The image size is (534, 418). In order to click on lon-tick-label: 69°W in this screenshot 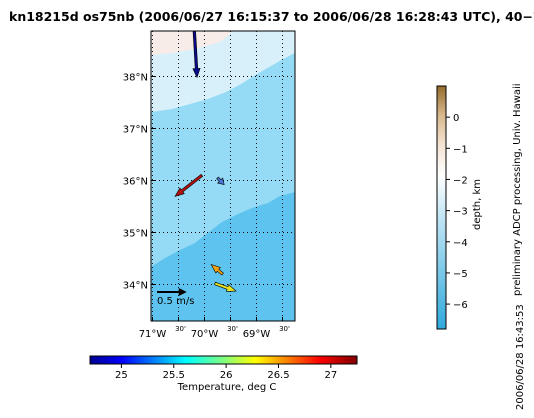, I will do `click(257, 334)`.